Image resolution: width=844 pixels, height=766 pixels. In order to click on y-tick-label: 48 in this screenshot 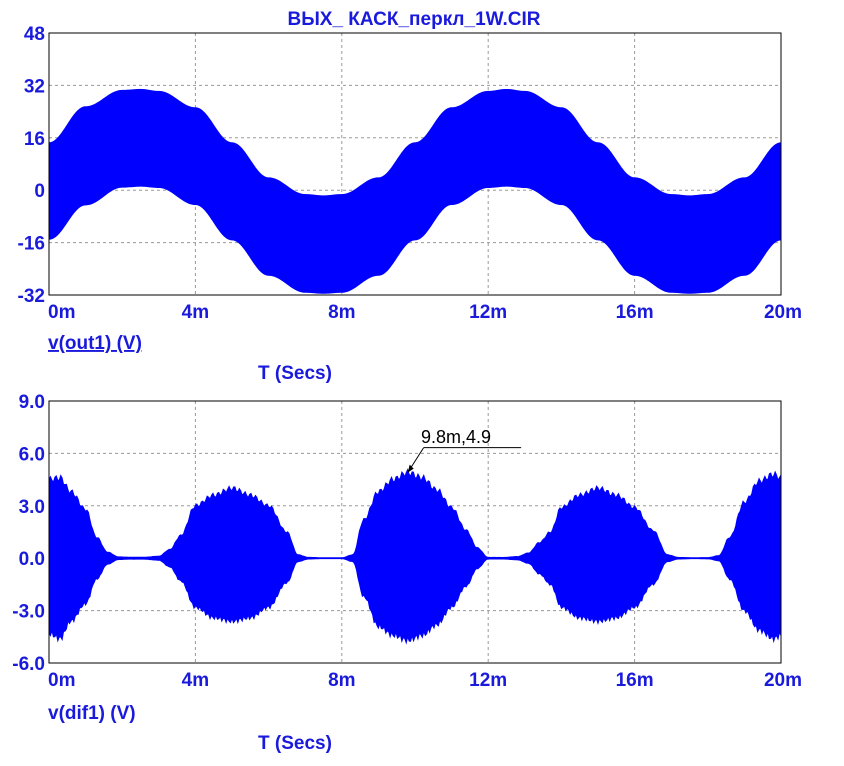, I will do `click(34, 34)`.